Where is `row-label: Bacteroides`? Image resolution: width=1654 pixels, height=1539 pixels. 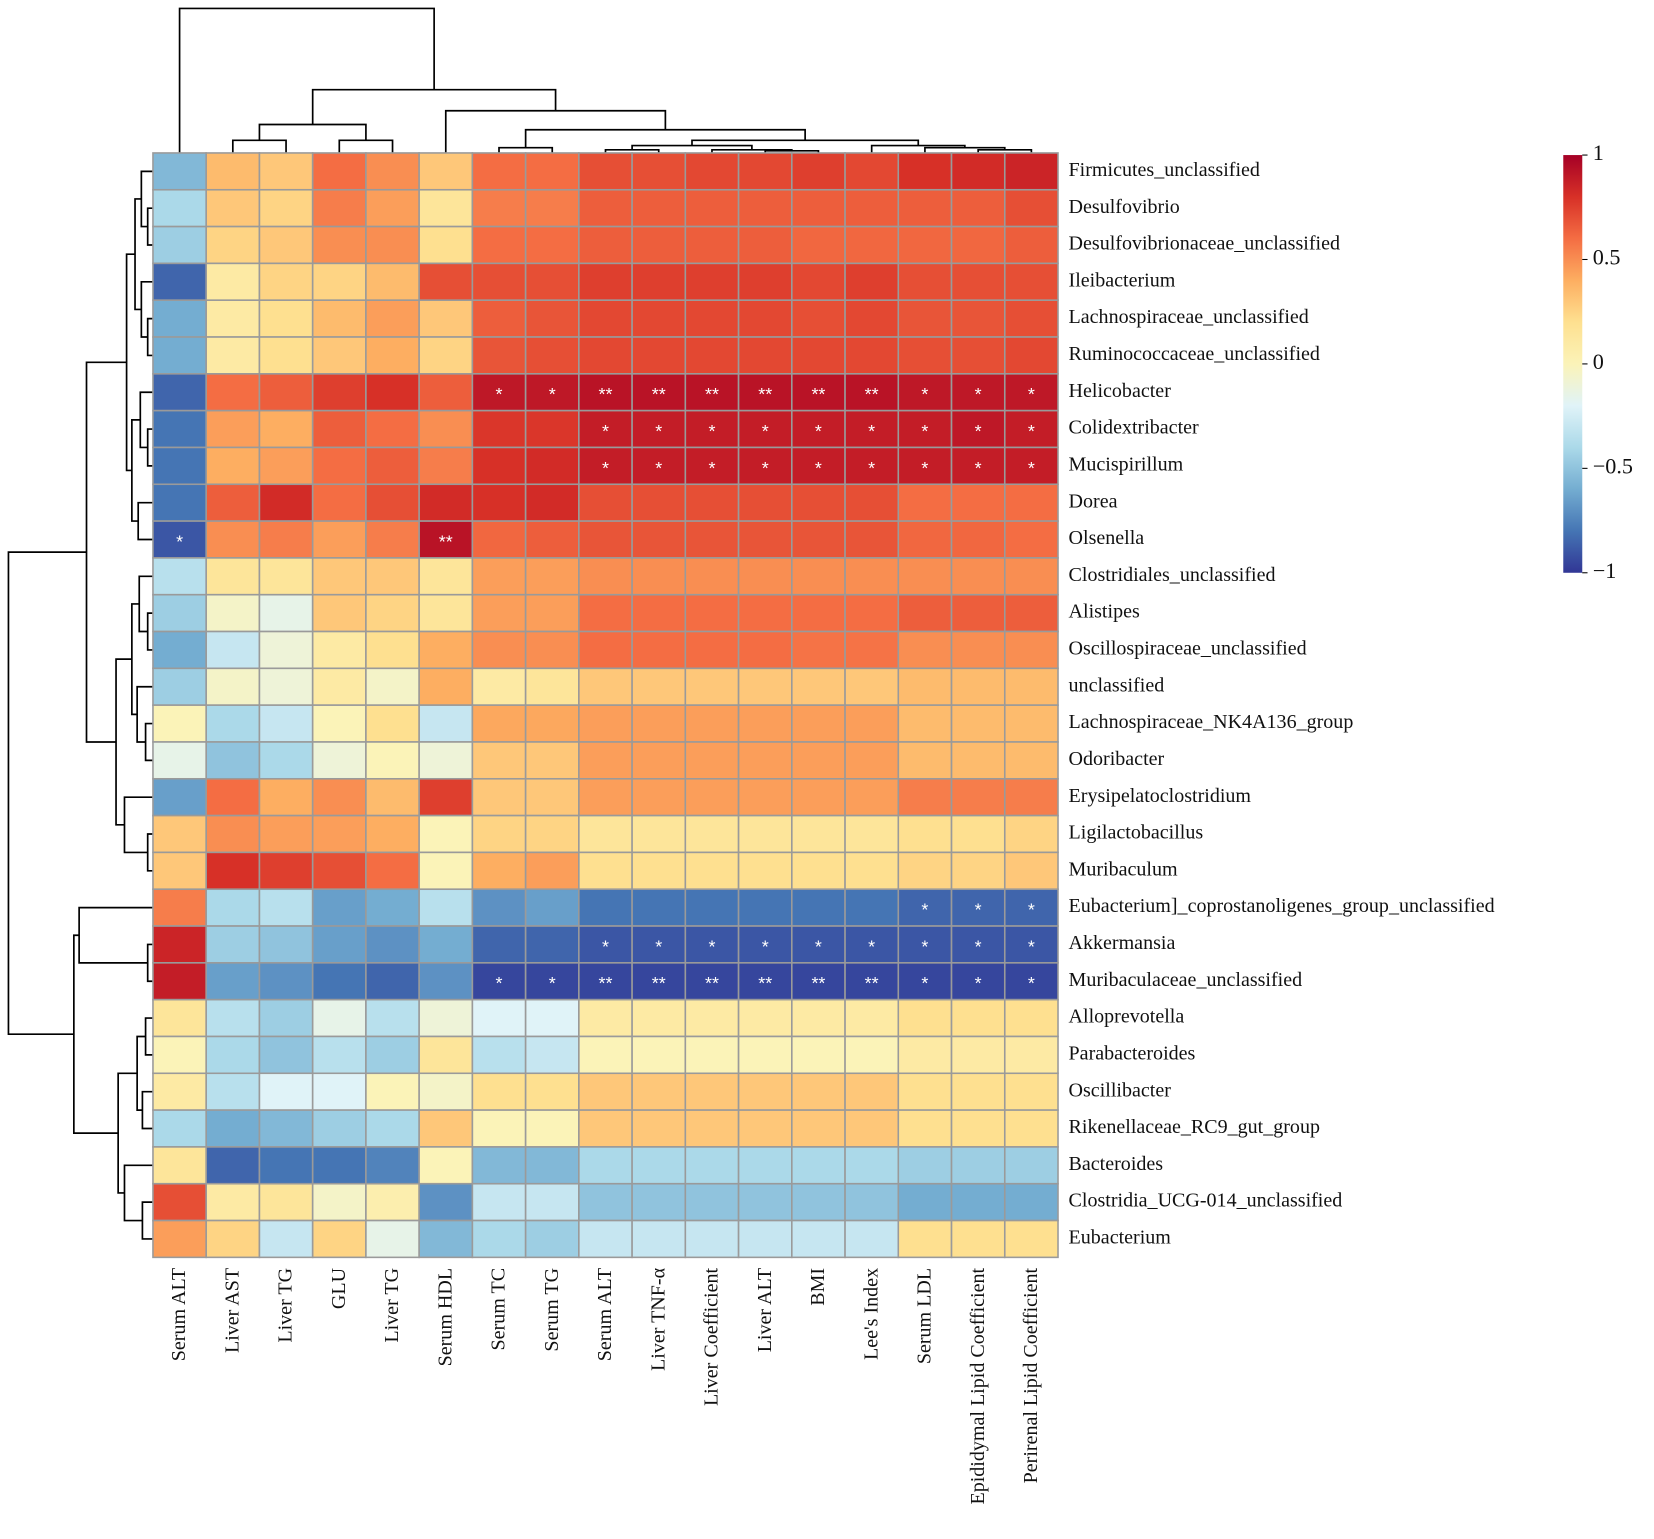 row-label: Bacteroides is located at coordinates (1116, 1164).